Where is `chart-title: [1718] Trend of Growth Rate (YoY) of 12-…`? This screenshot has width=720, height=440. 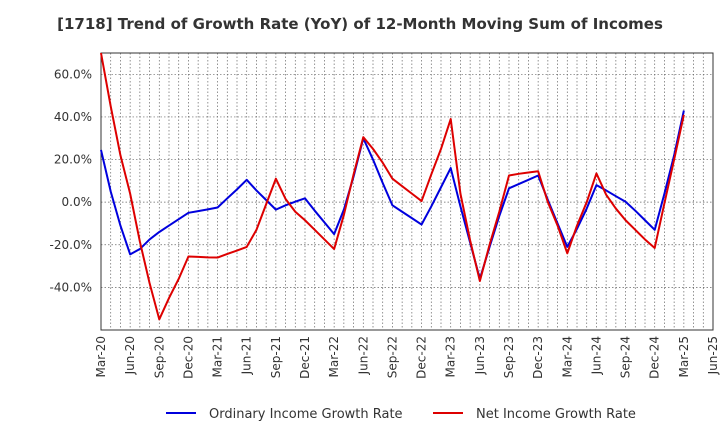 chart-title: [1718] Trend of Growth Rate (YoY) of 12-… is located at coordinates (360, 24).